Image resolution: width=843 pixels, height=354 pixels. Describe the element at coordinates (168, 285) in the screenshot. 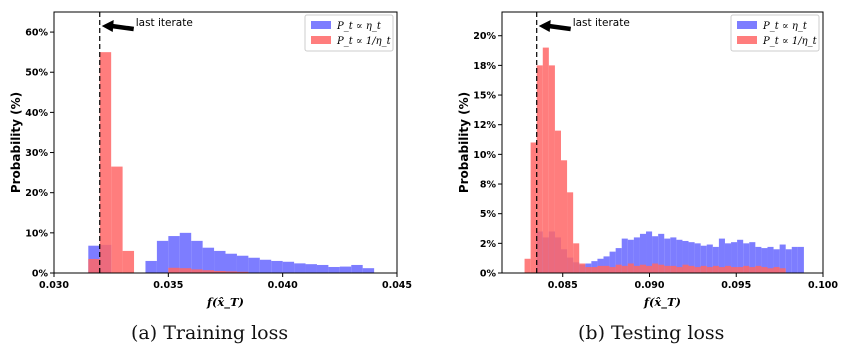

I see `training-x-tick-label-1: 0.035` at that location.